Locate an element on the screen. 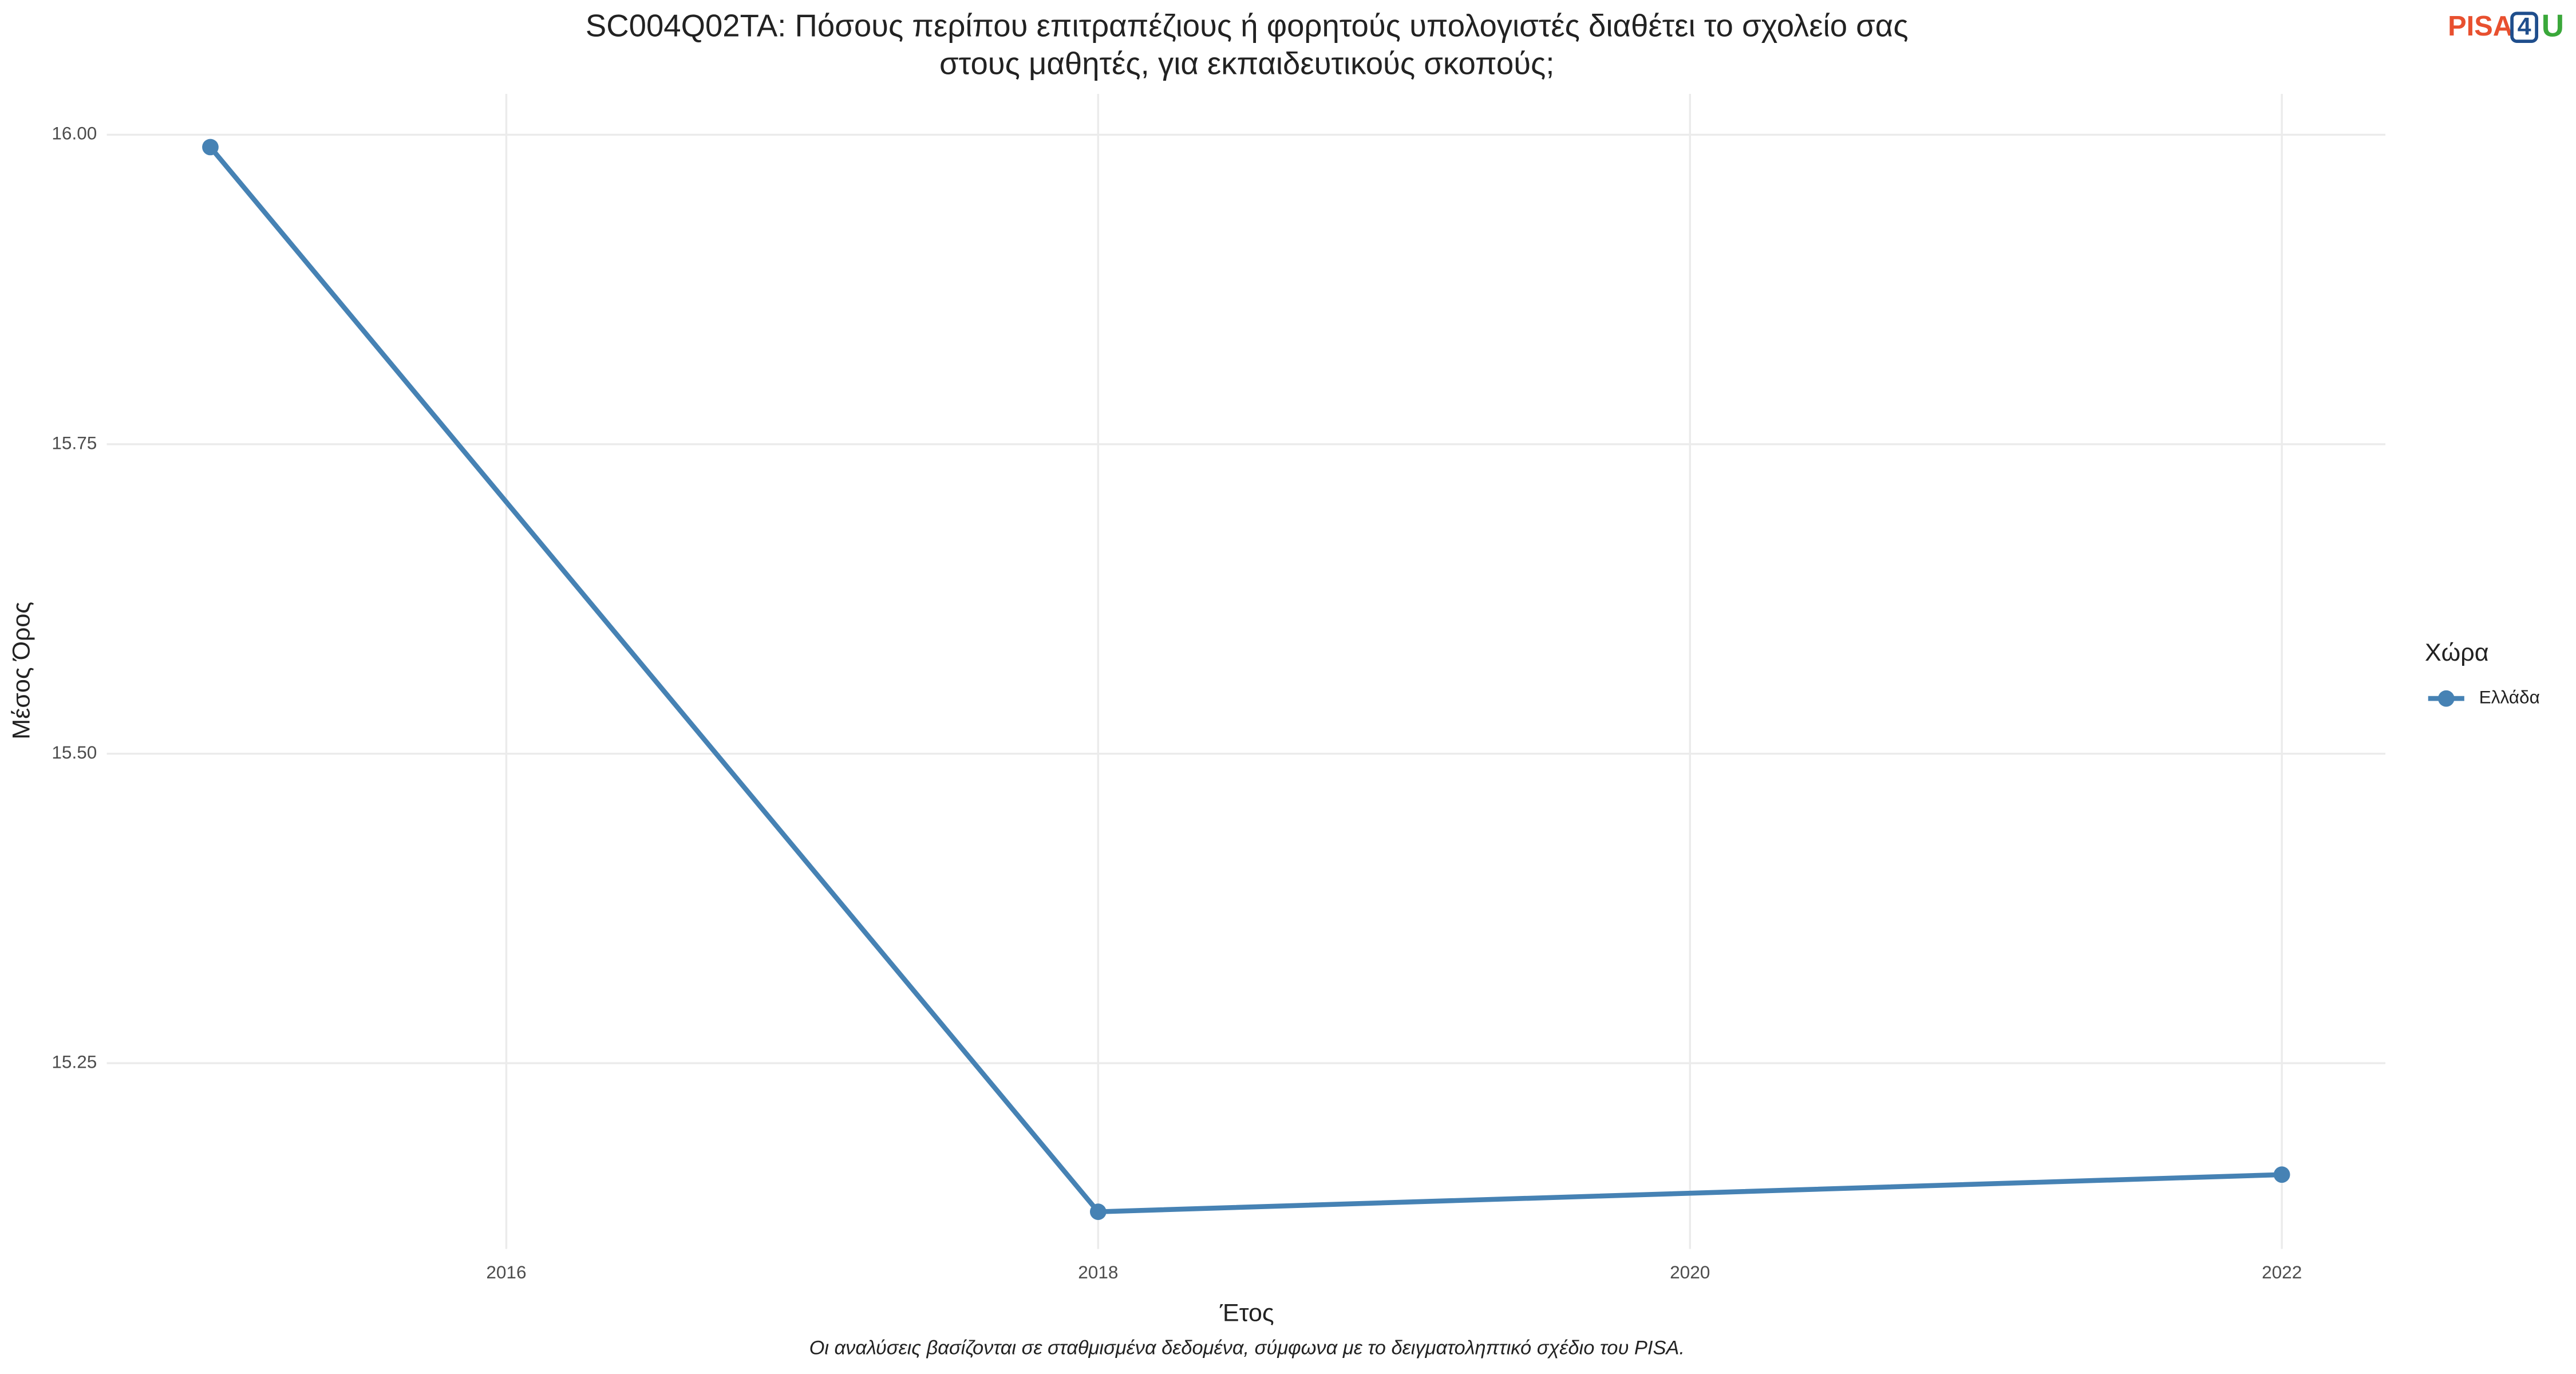 The width and height of the screenshot is (2576, 1374). y-tick-label: 15.75 is located at coordinates (74, 443).